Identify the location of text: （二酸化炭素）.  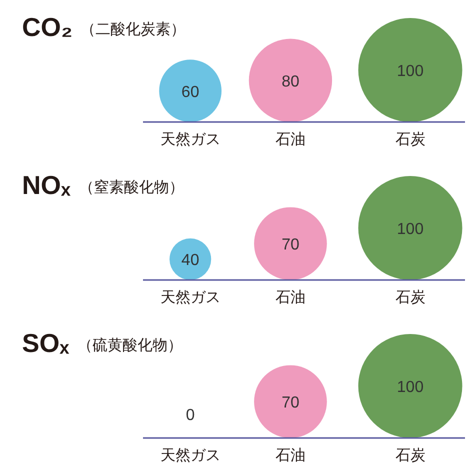
(133, 29).